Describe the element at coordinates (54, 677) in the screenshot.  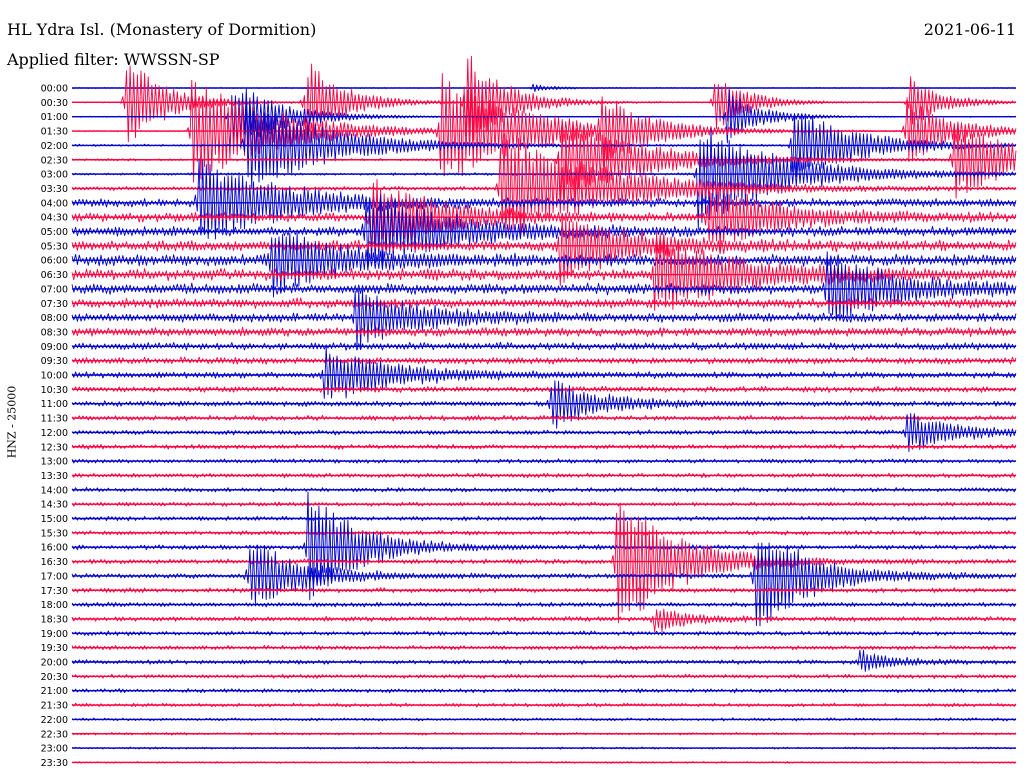
I see `row-time-label: 20:30` at that location.